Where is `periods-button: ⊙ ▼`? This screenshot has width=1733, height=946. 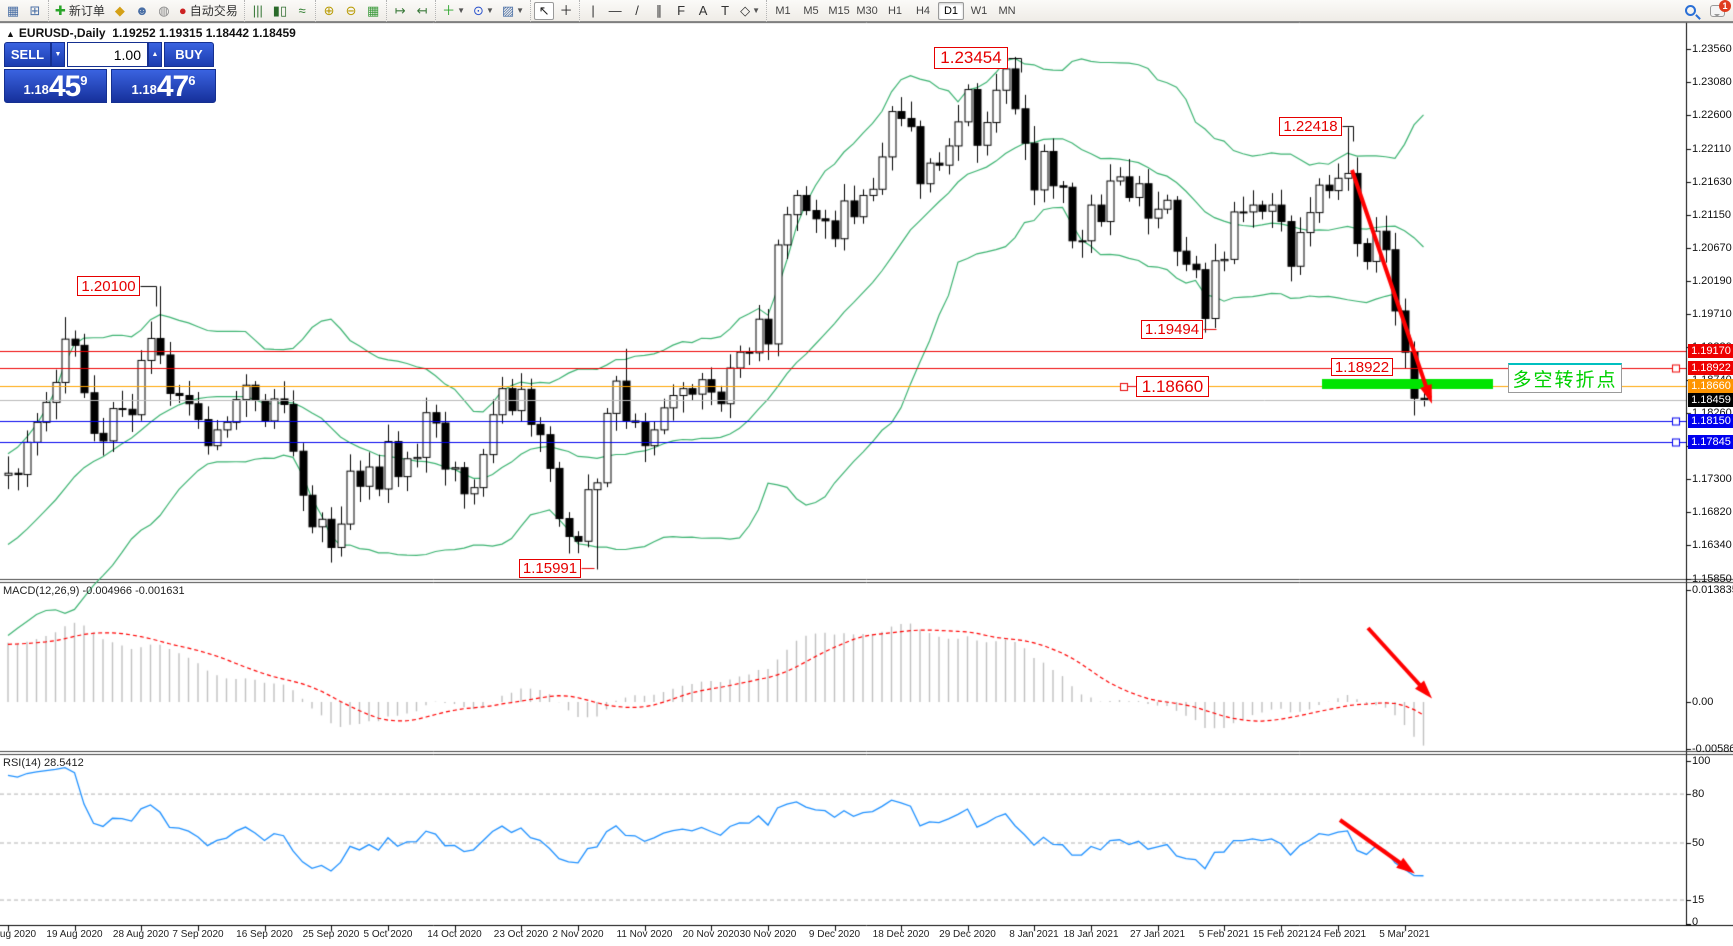 periods-button: ⊙ ▼ is located at coordinates (483, 11).